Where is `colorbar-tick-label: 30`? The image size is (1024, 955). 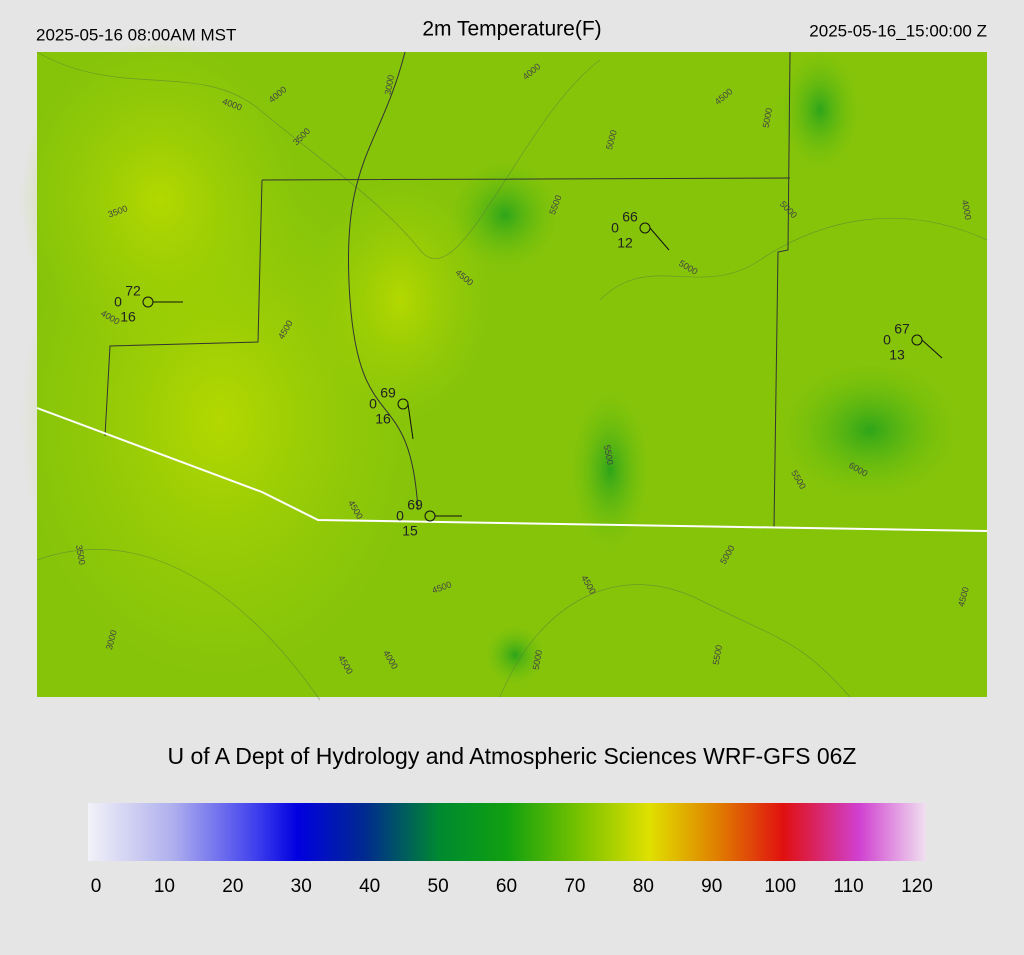 colorbar-tick-label: 30 is located at coordinates (301, 886).